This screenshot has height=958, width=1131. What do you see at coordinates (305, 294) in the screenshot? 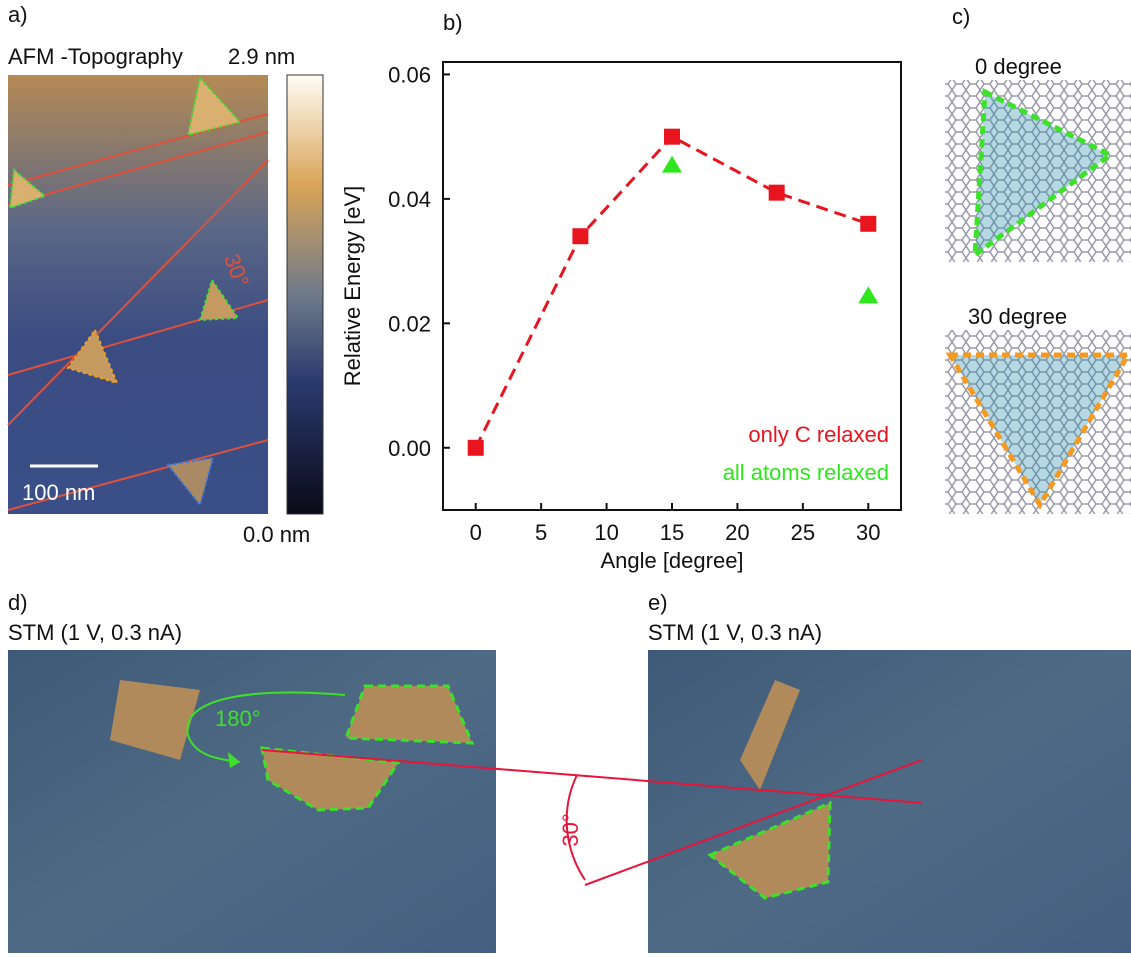
I see `colorbar` at bounding box center [305, 294].